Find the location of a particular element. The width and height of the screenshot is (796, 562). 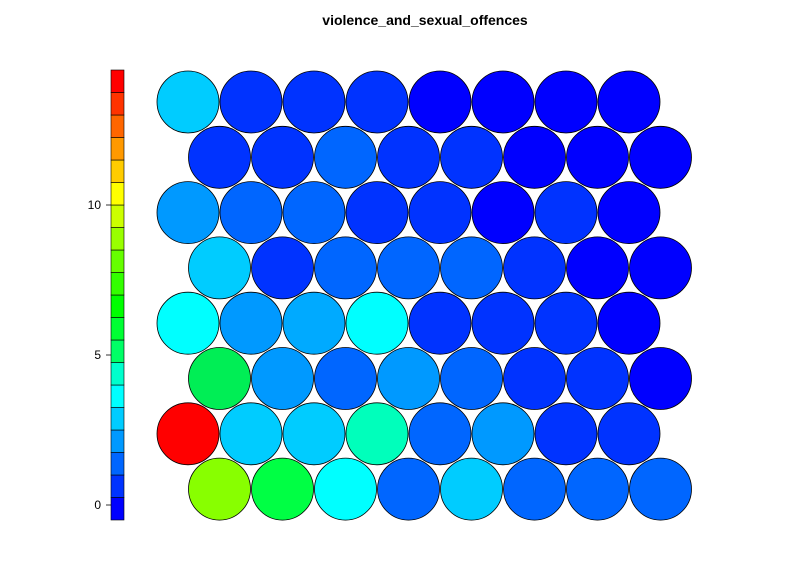

colorbar is located at coordinates (117, 295).